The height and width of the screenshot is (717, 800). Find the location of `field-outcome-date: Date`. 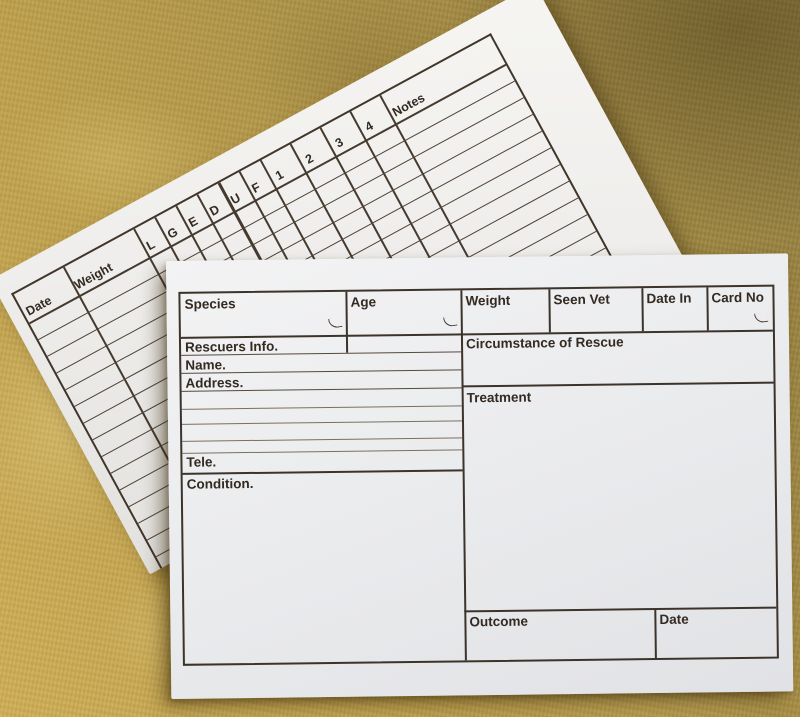

field-outcome-date: Date is located at coordinates (674, 619).